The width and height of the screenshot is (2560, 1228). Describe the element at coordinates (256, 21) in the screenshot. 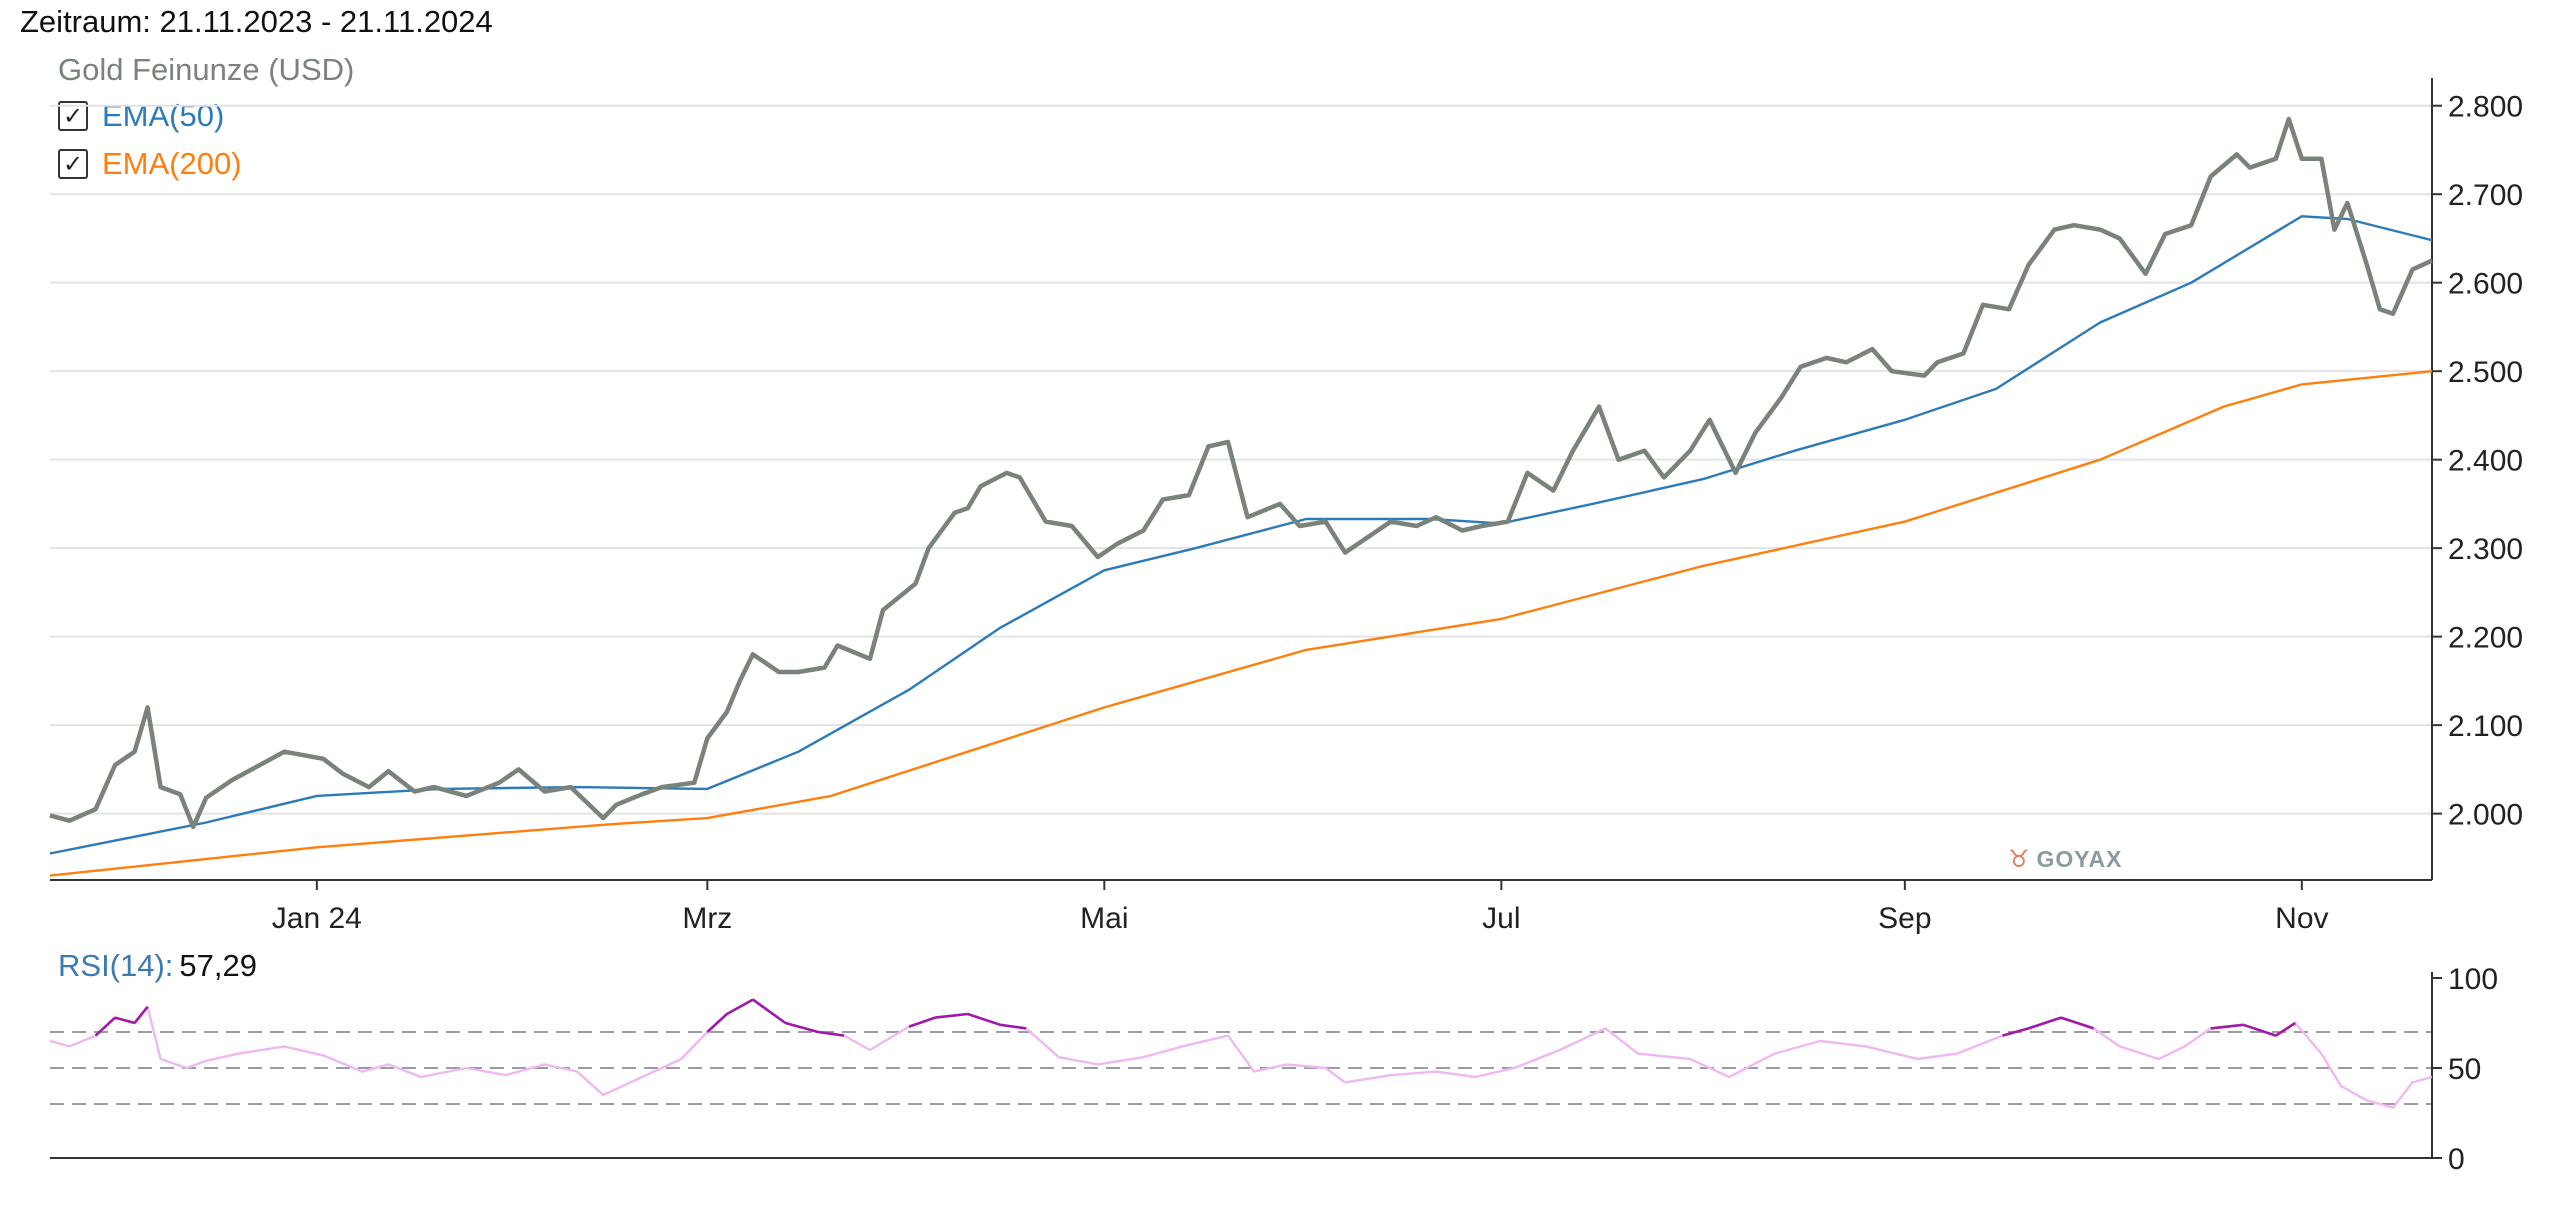

I see `page-title: Zeitraum: 21.11.2023 - 21.11.2024` at that location.